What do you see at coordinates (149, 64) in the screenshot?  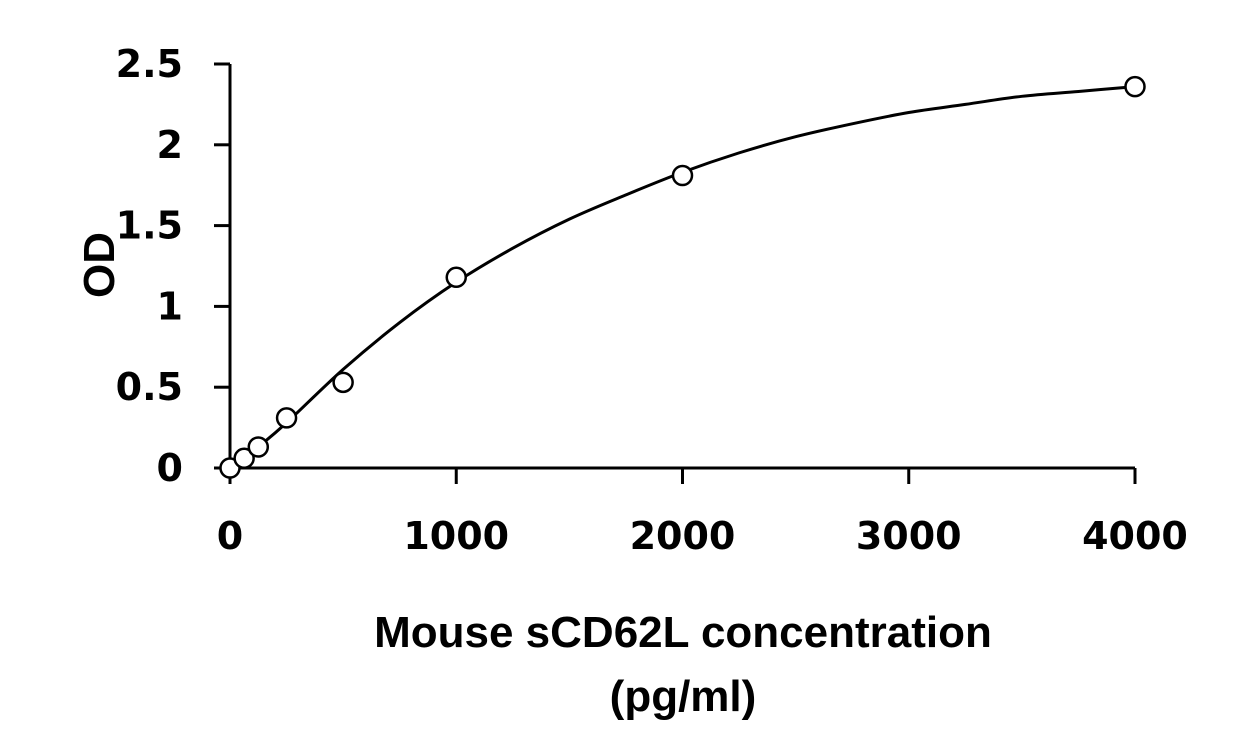 I see `y-tick-label: 2.5` at bounding box center [149, 64].